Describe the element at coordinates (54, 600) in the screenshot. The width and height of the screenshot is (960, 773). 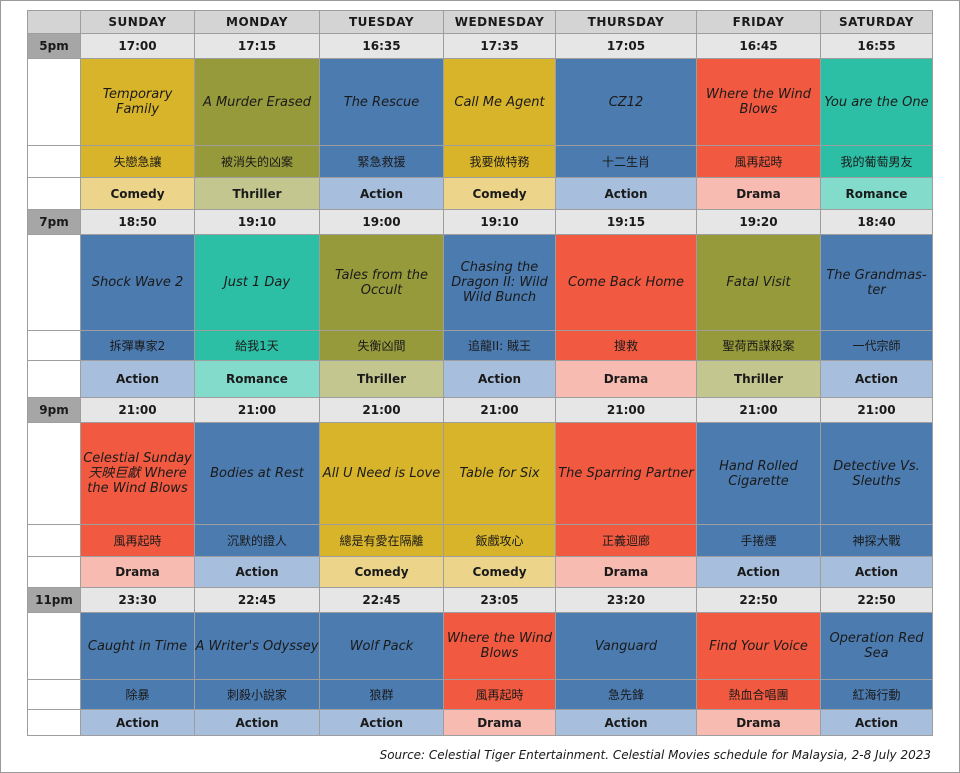
I see `time-slot-label: 11pm` at that location.